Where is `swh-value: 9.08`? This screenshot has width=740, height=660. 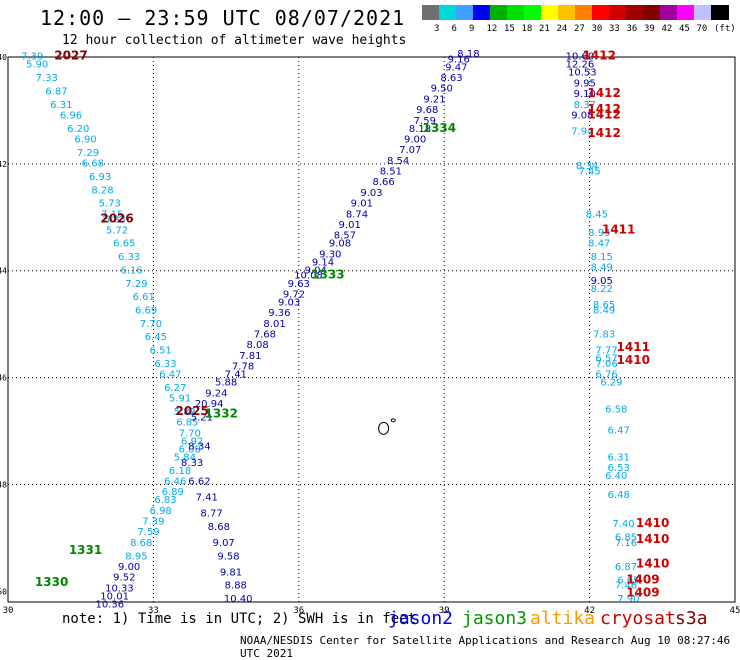 swh-value: 9.08 is located at coordinates (582, 115).